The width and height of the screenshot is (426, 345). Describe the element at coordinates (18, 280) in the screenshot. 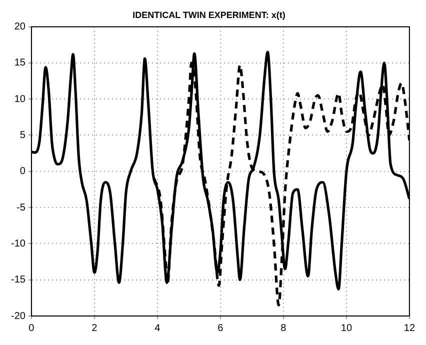

I see `y-tick-label: -15` at that location.